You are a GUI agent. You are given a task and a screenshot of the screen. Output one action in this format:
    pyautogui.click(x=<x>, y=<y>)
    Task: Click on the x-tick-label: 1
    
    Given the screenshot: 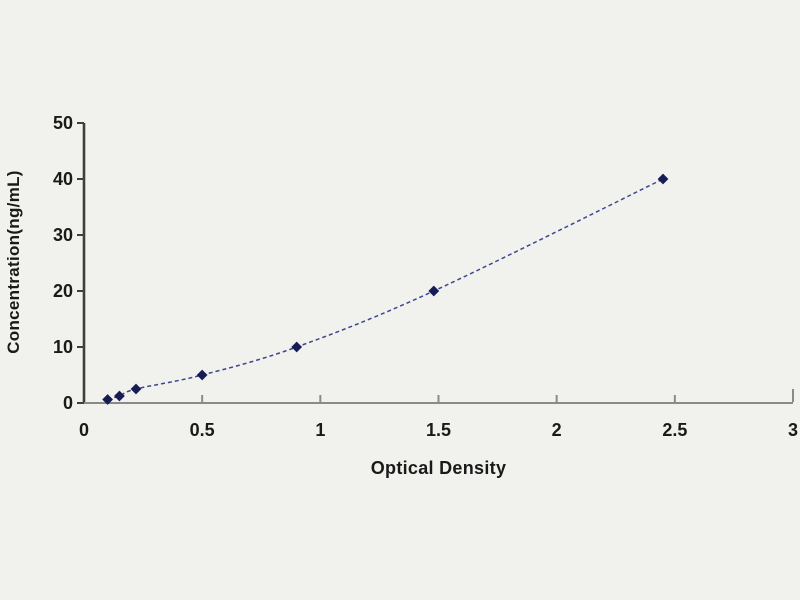 What is the action you would take?
    pyautogui.click(x=320, y=430)
    